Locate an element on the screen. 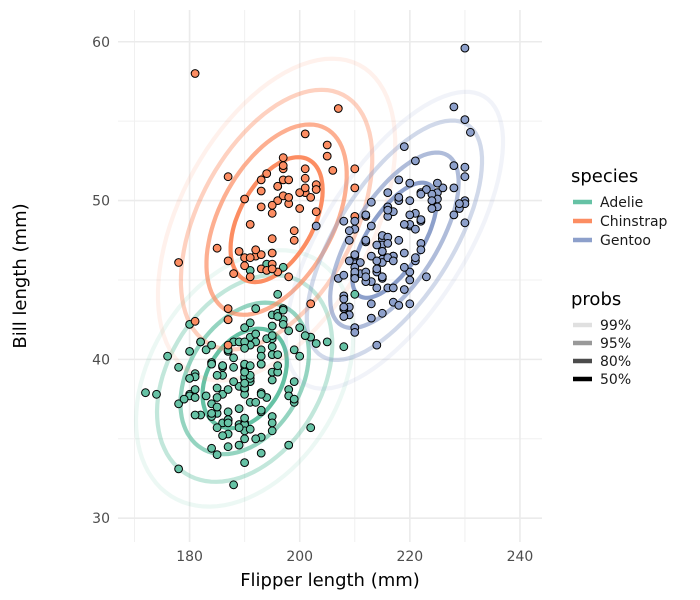  species-legend-title: species is located at coordinates (604, 176).